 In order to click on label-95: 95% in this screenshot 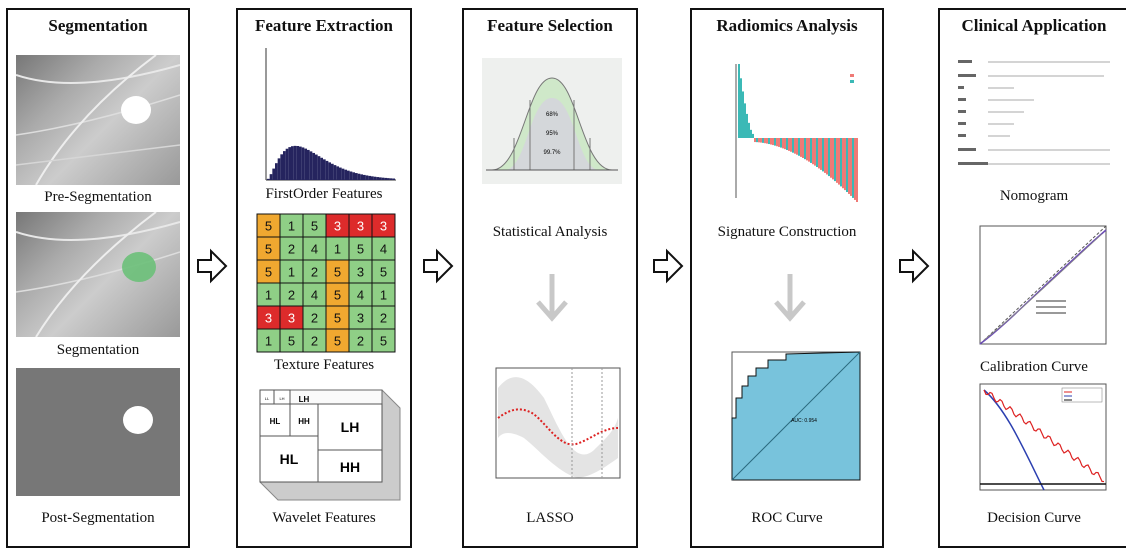, I will do `click(552, 134)`.